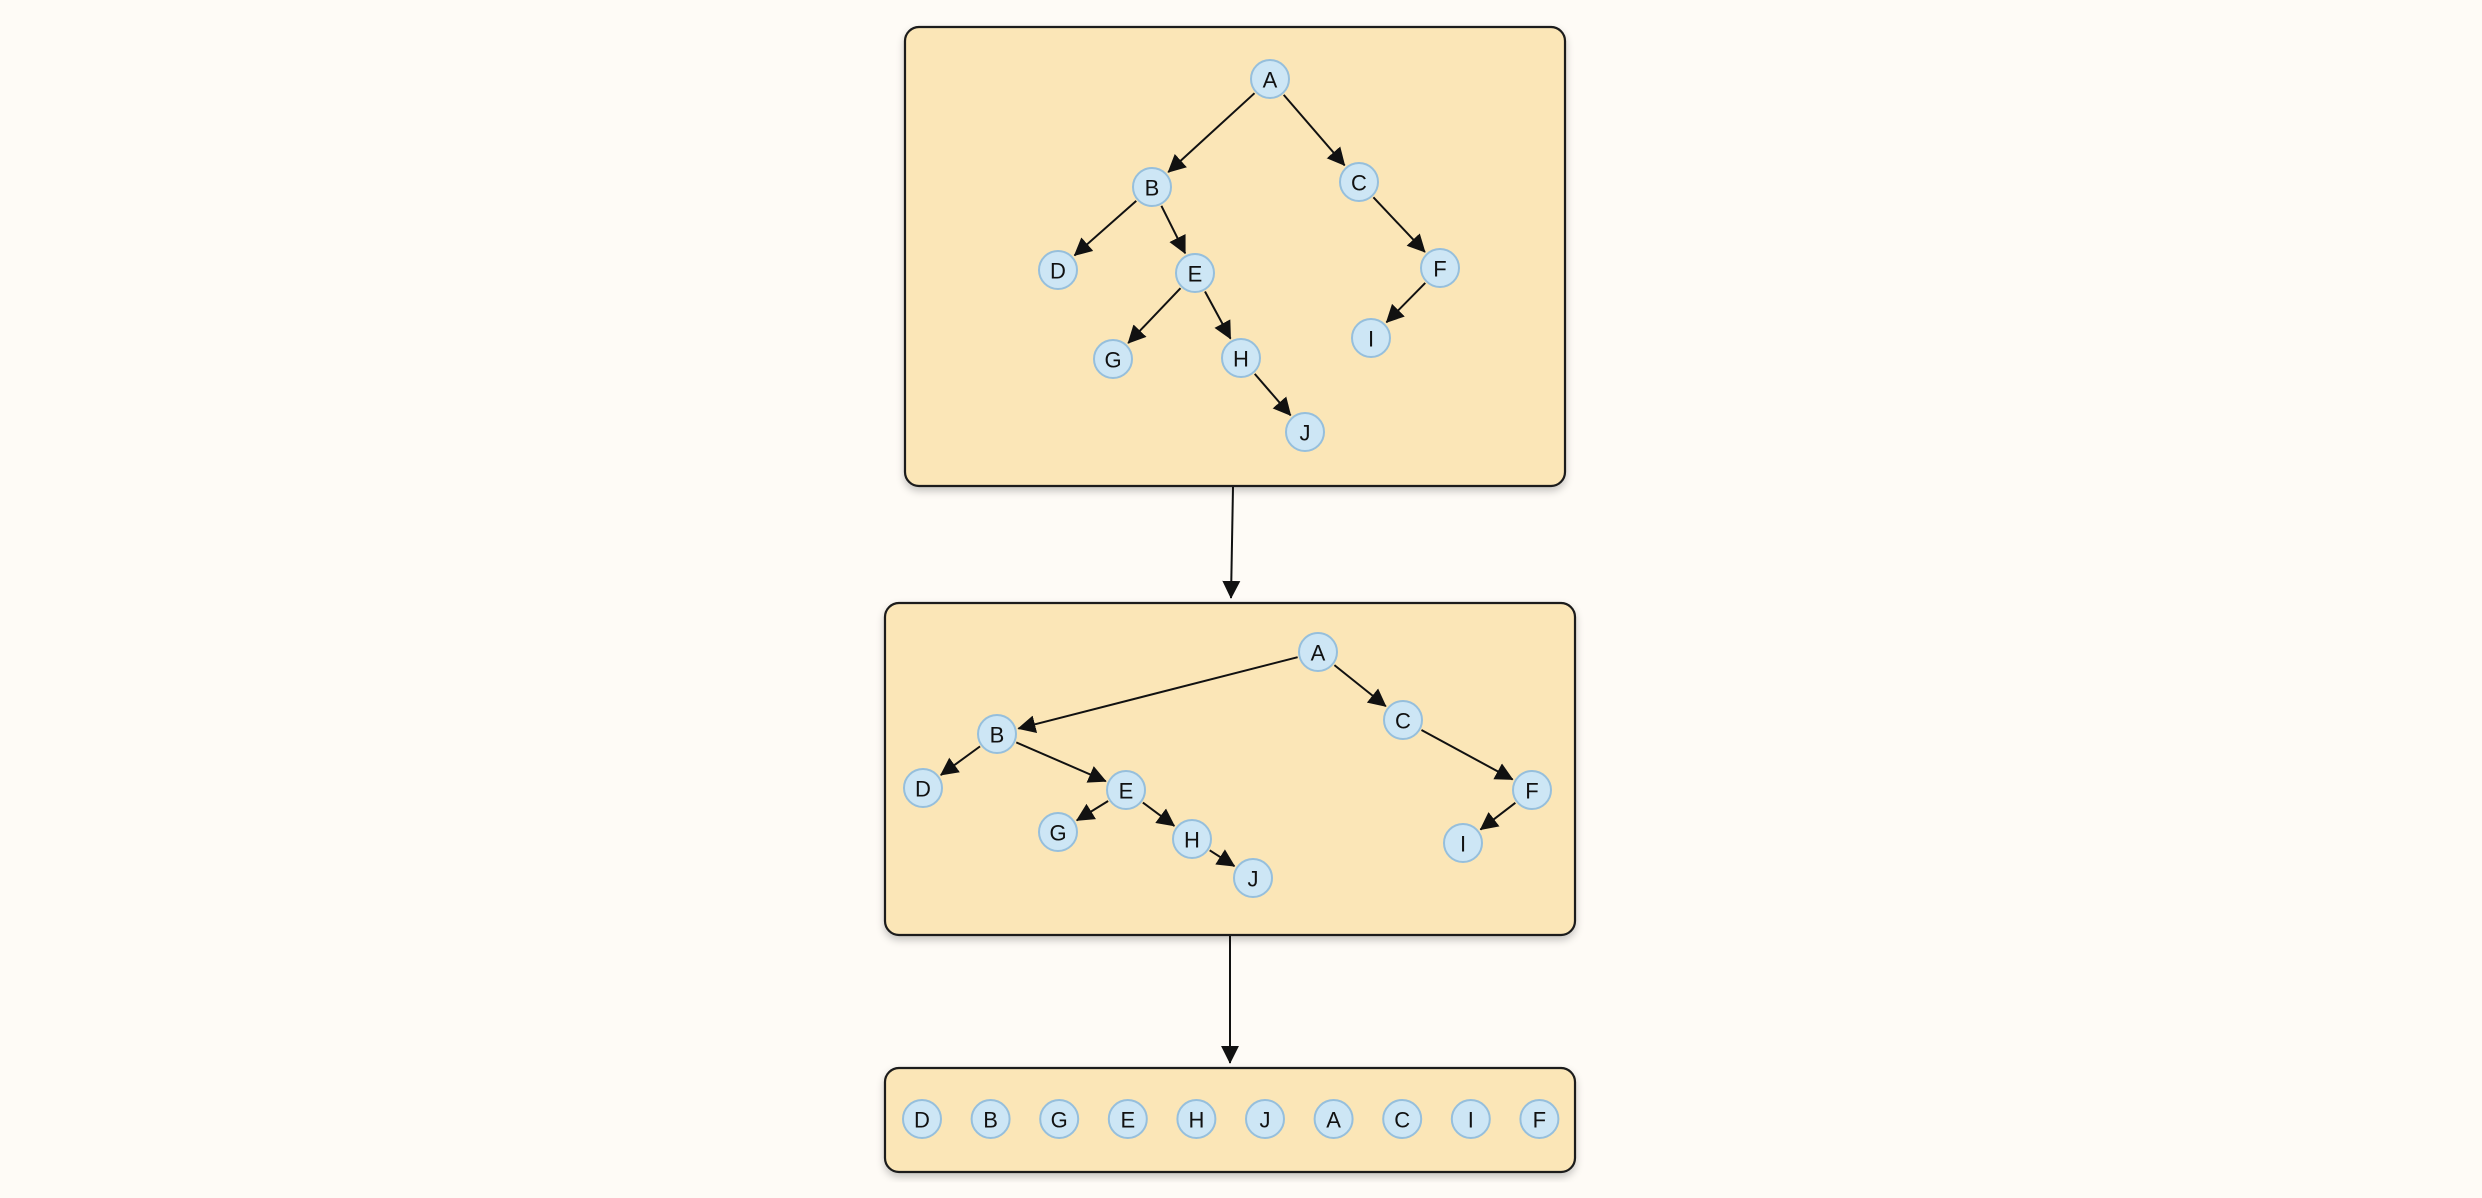 This screenshot has height=1198, width=2482. I want to click on tree2-node-H: H, so click(1192, 839).